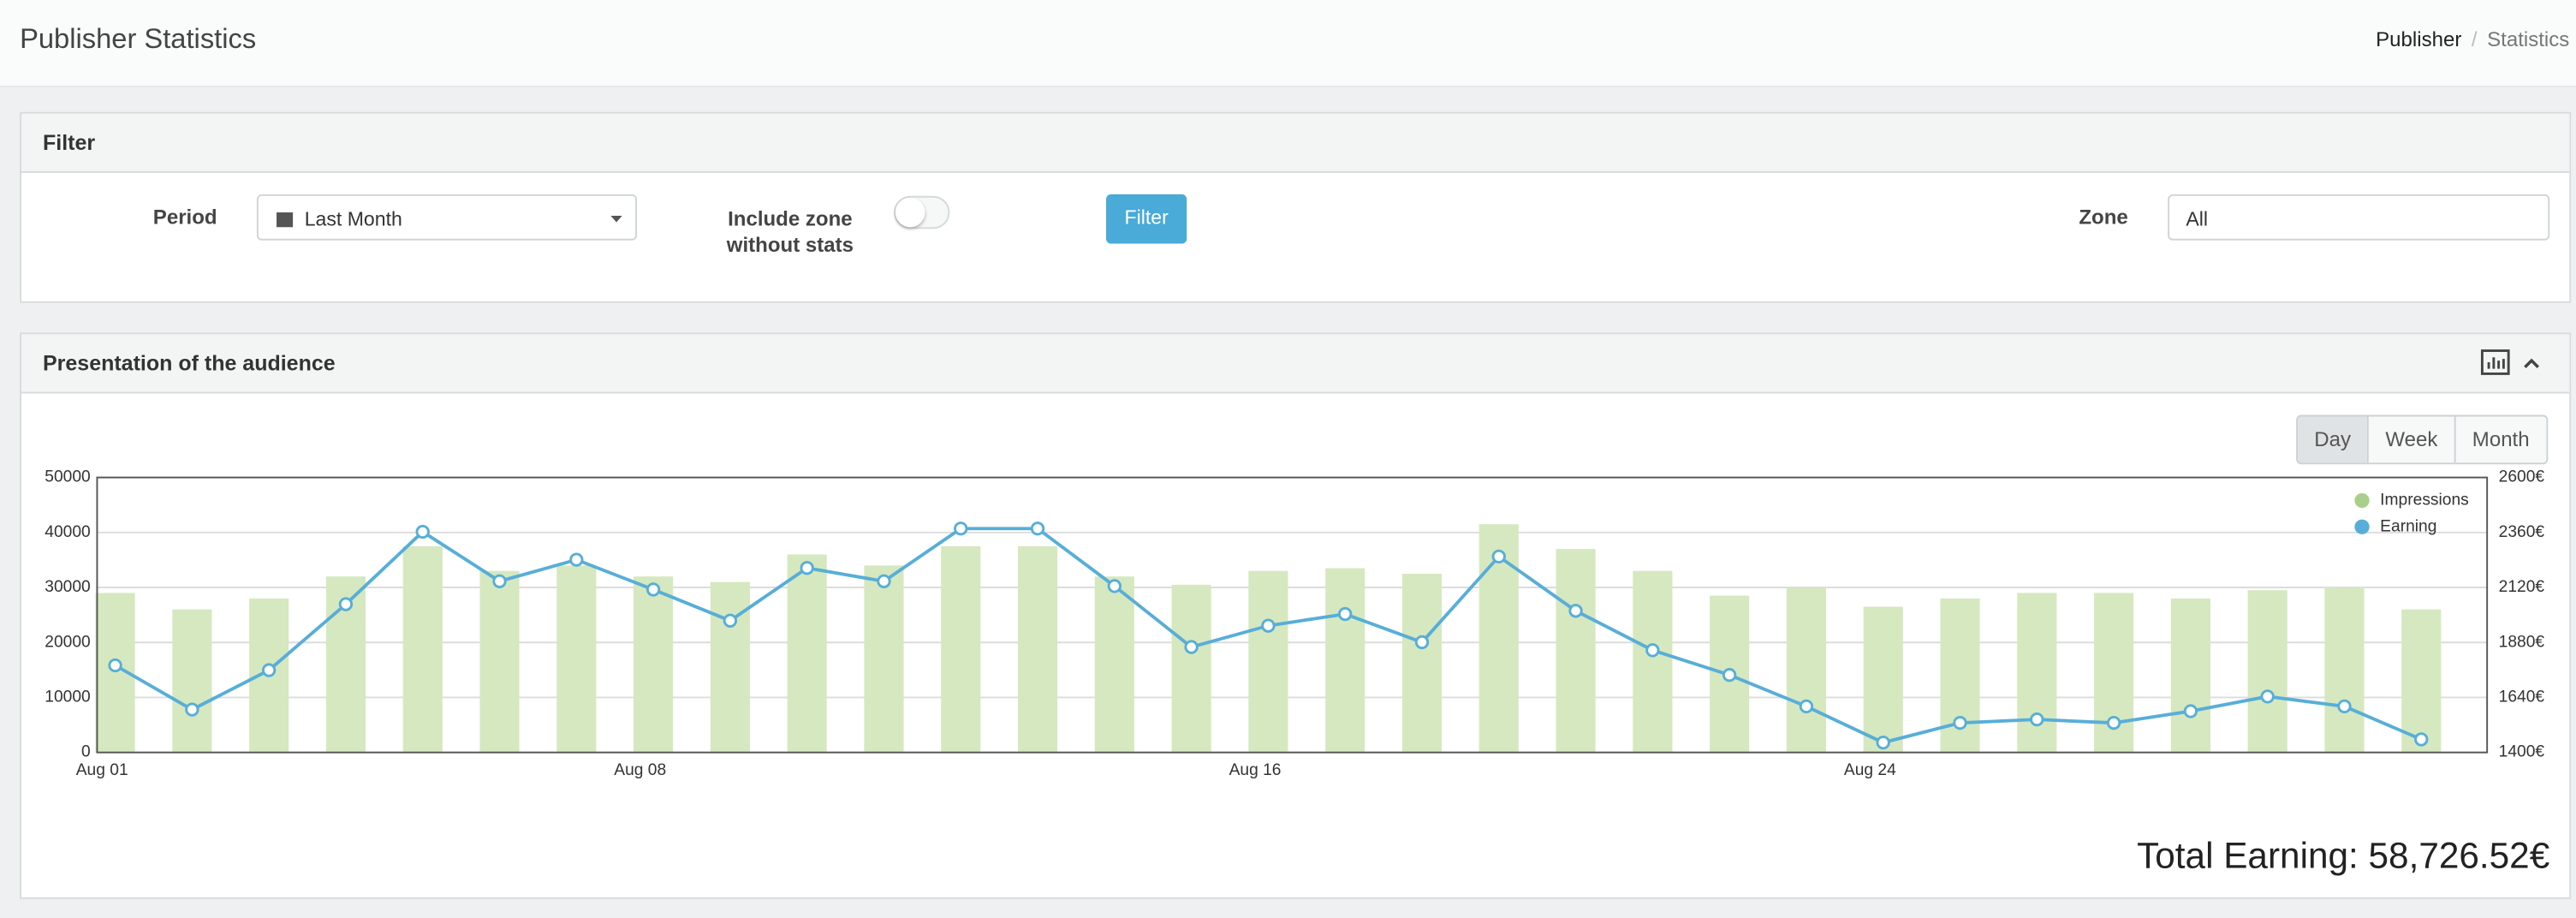 The width and height of the screenshot is (2576, 918). What do you see at coordinates (2515, 39) in the screenshot?
I see `breadcrumb-item: Statistics` at bounding box center [2515, 39].